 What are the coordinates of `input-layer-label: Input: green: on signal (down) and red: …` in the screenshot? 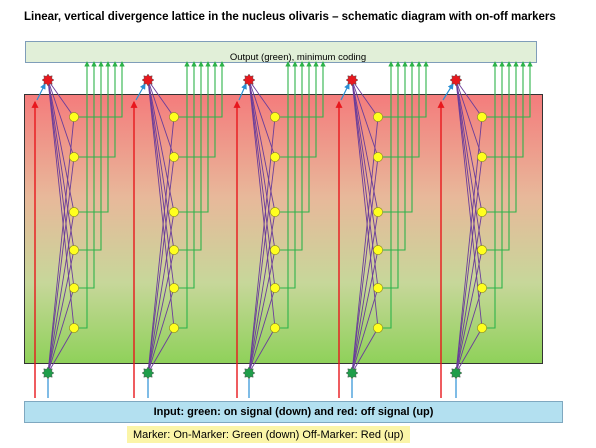 It's located at (293, 412).